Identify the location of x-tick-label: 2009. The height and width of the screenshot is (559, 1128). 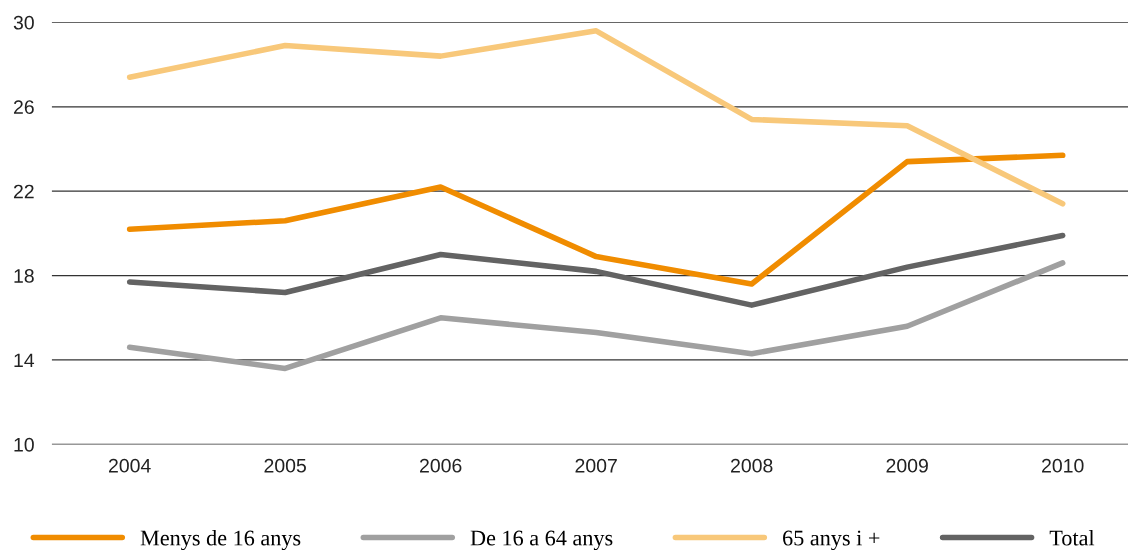
(907, 465).